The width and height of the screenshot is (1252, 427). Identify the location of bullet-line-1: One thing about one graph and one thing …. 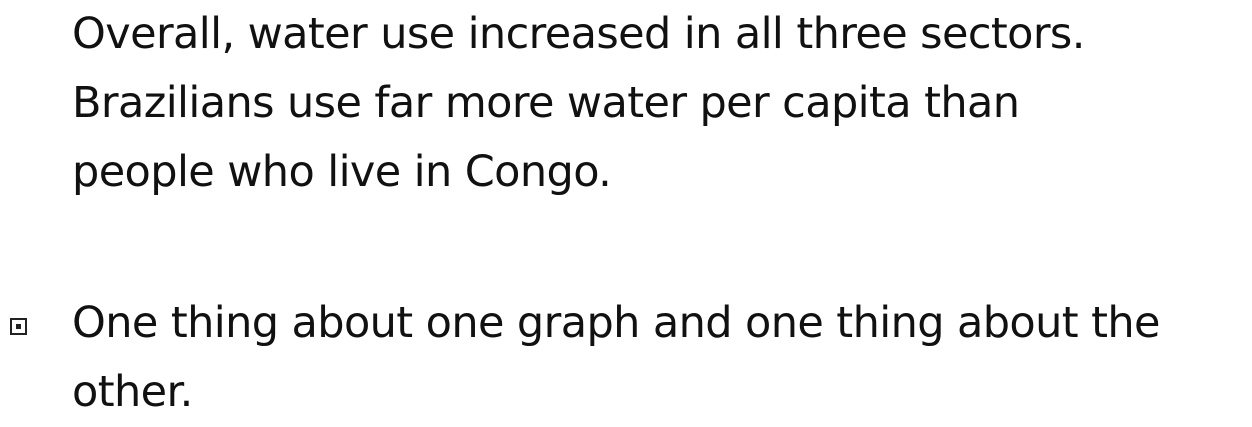
(616, 323).